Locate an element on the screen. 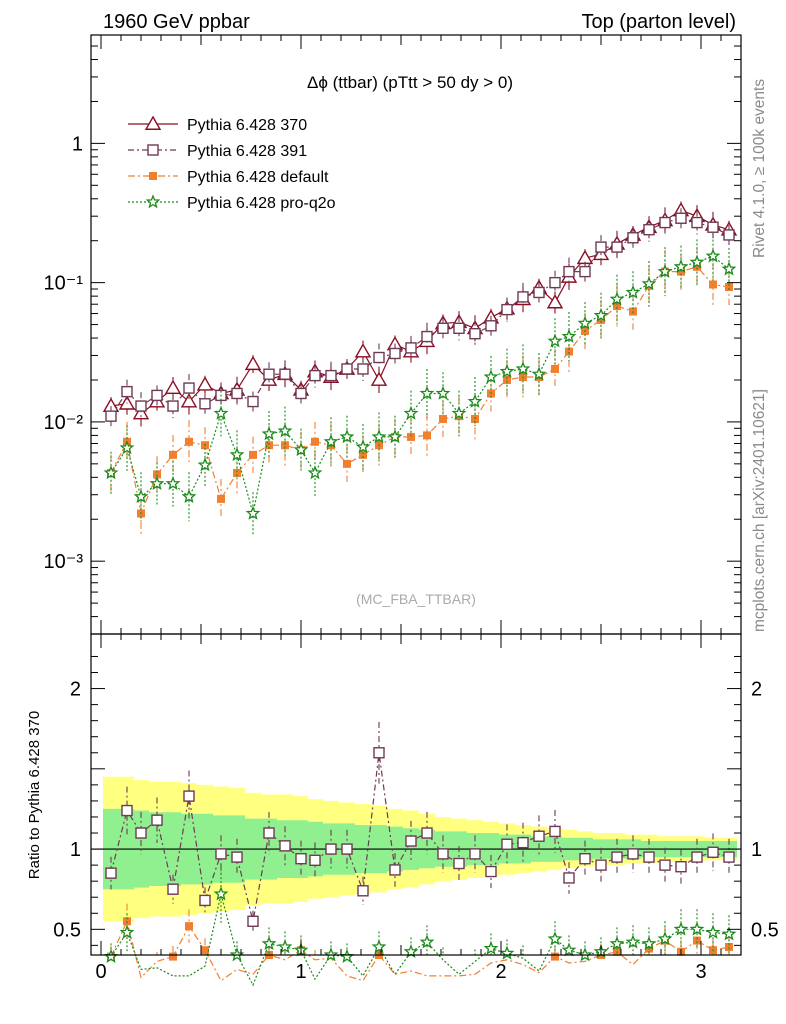 The image size is (786, 1024). x-tick-label: 2 is located at coordinates (500, 972).